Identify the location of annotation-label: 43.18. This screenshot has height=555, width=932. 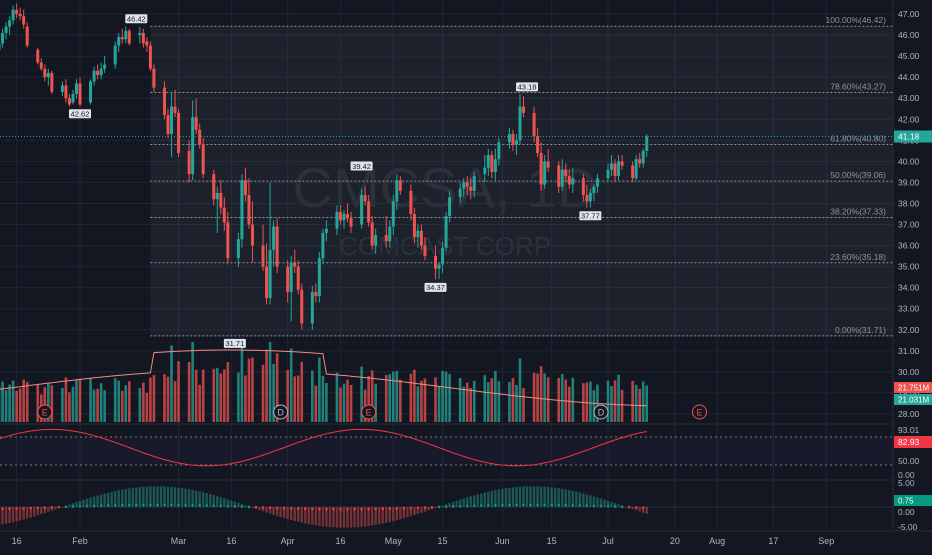
(527, 87).